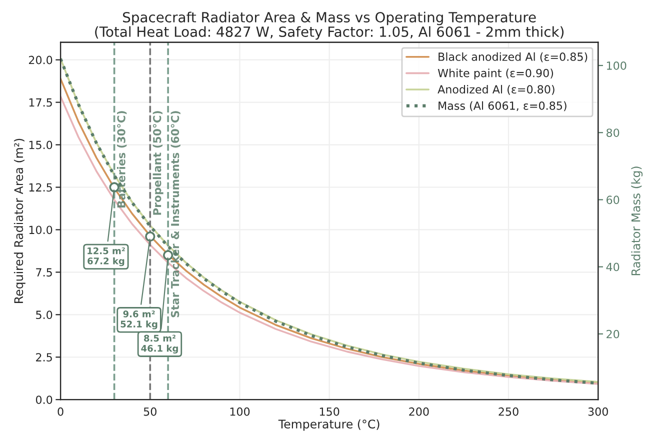 Image resolution: width=658 pixels, height=432 pixels. What do you see at coordinates (159, 344) in the screenshot?
I see `annotation: 8.5 m² 46.1 kg` at bounding box center [159, 344].